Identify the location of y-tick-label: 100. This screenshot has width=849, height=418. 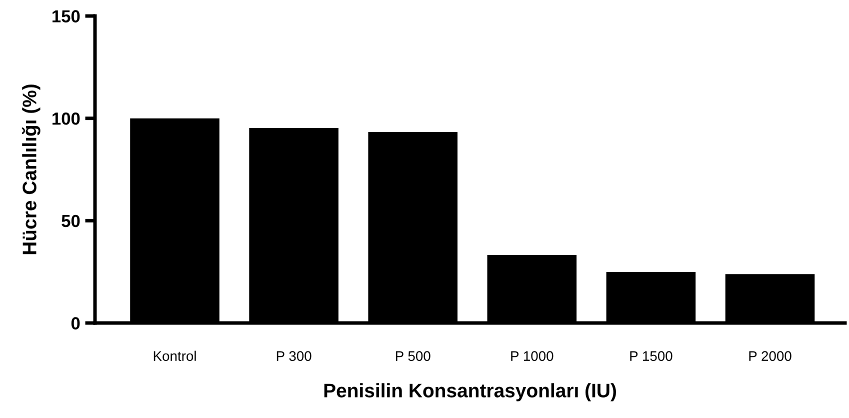
(66, 118).